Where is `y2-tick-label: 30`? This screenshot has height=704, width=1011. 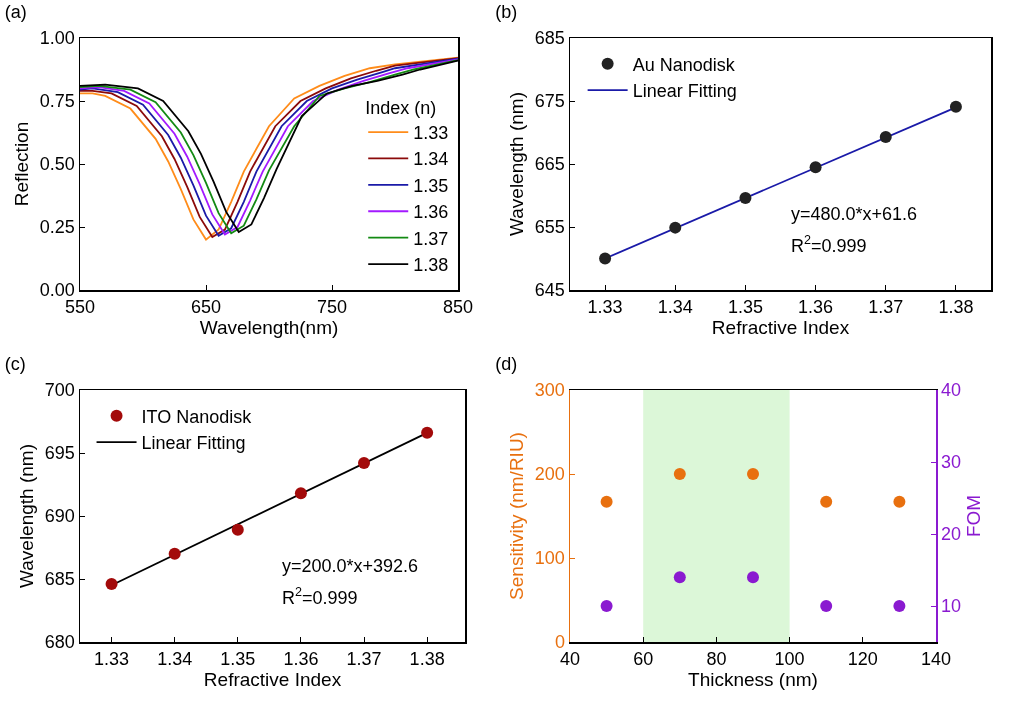 y2-tick-label: 30 is located at coordinates (951, 462).